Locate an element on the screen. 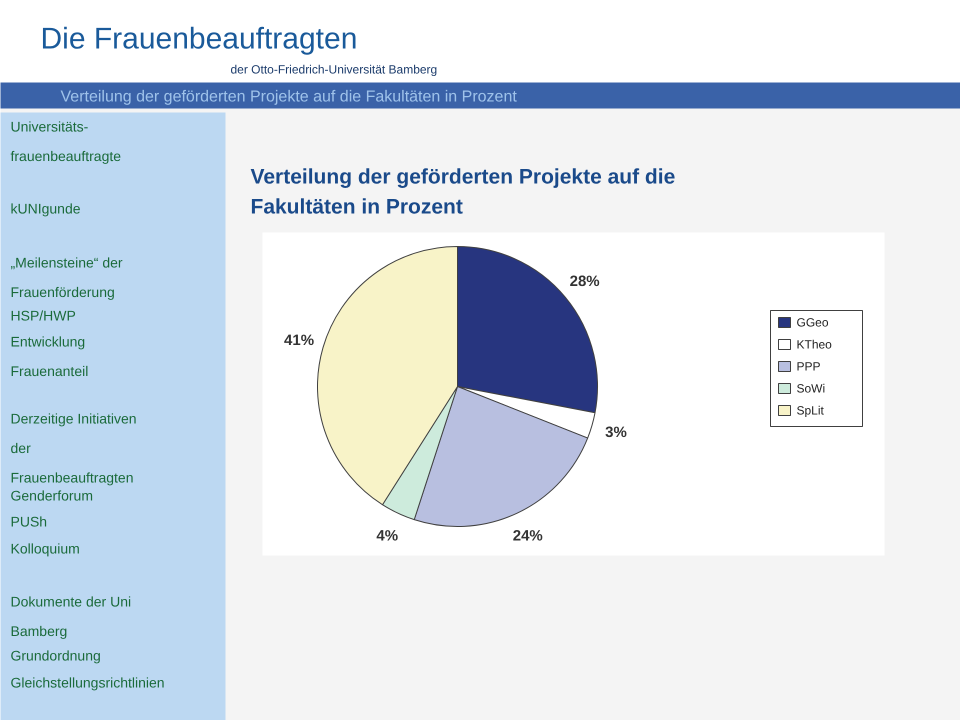 This screenshot has width=960, height=720. data-label: 3% is located at coordinates (616, 433).